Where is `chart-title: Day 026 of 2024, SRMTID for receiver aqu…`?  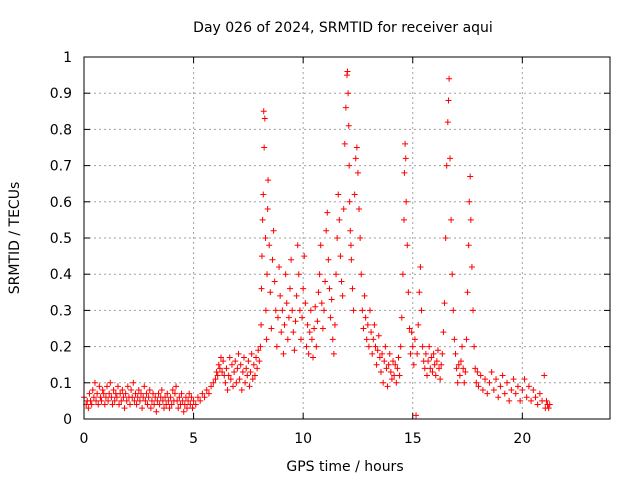
chart-title: Day 026 of 2024, SRMTID for receiver aqu… is located at coordinates (343, 28).